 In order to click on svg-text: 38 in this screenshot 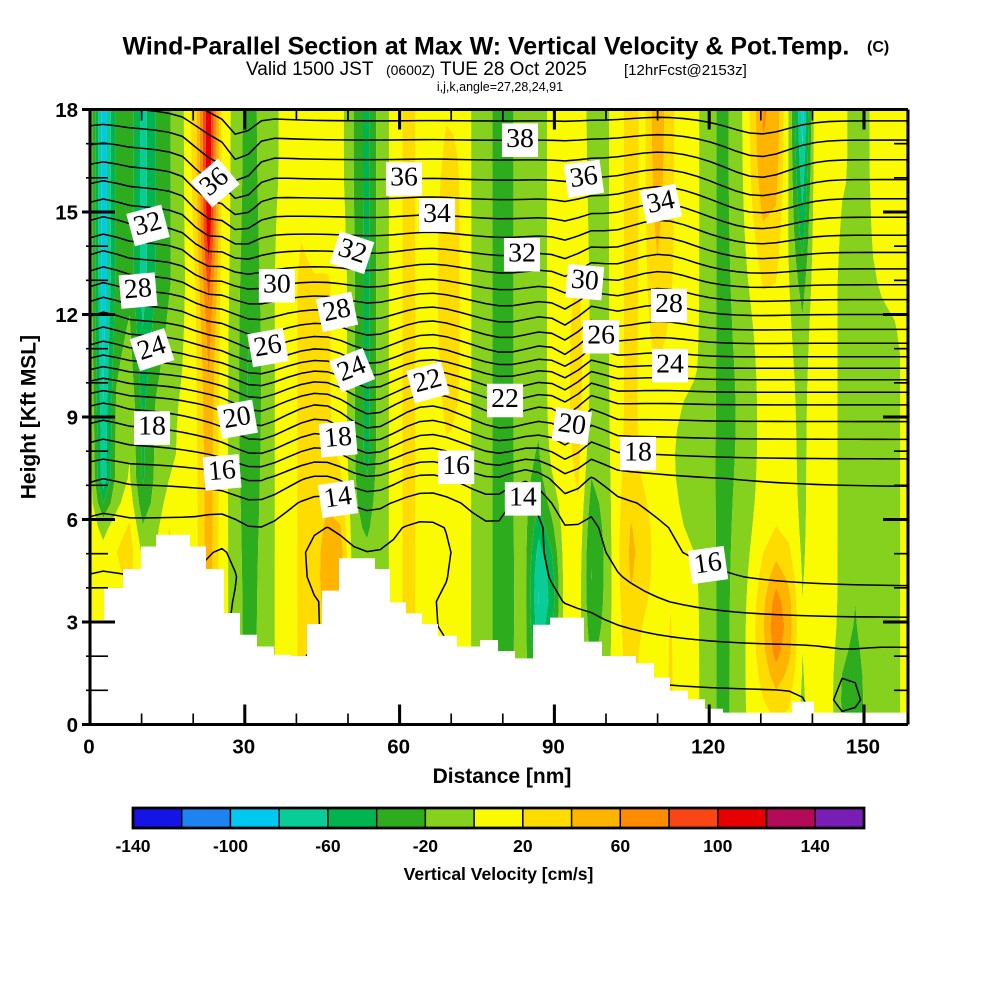, I will do `click(520, 138)`.